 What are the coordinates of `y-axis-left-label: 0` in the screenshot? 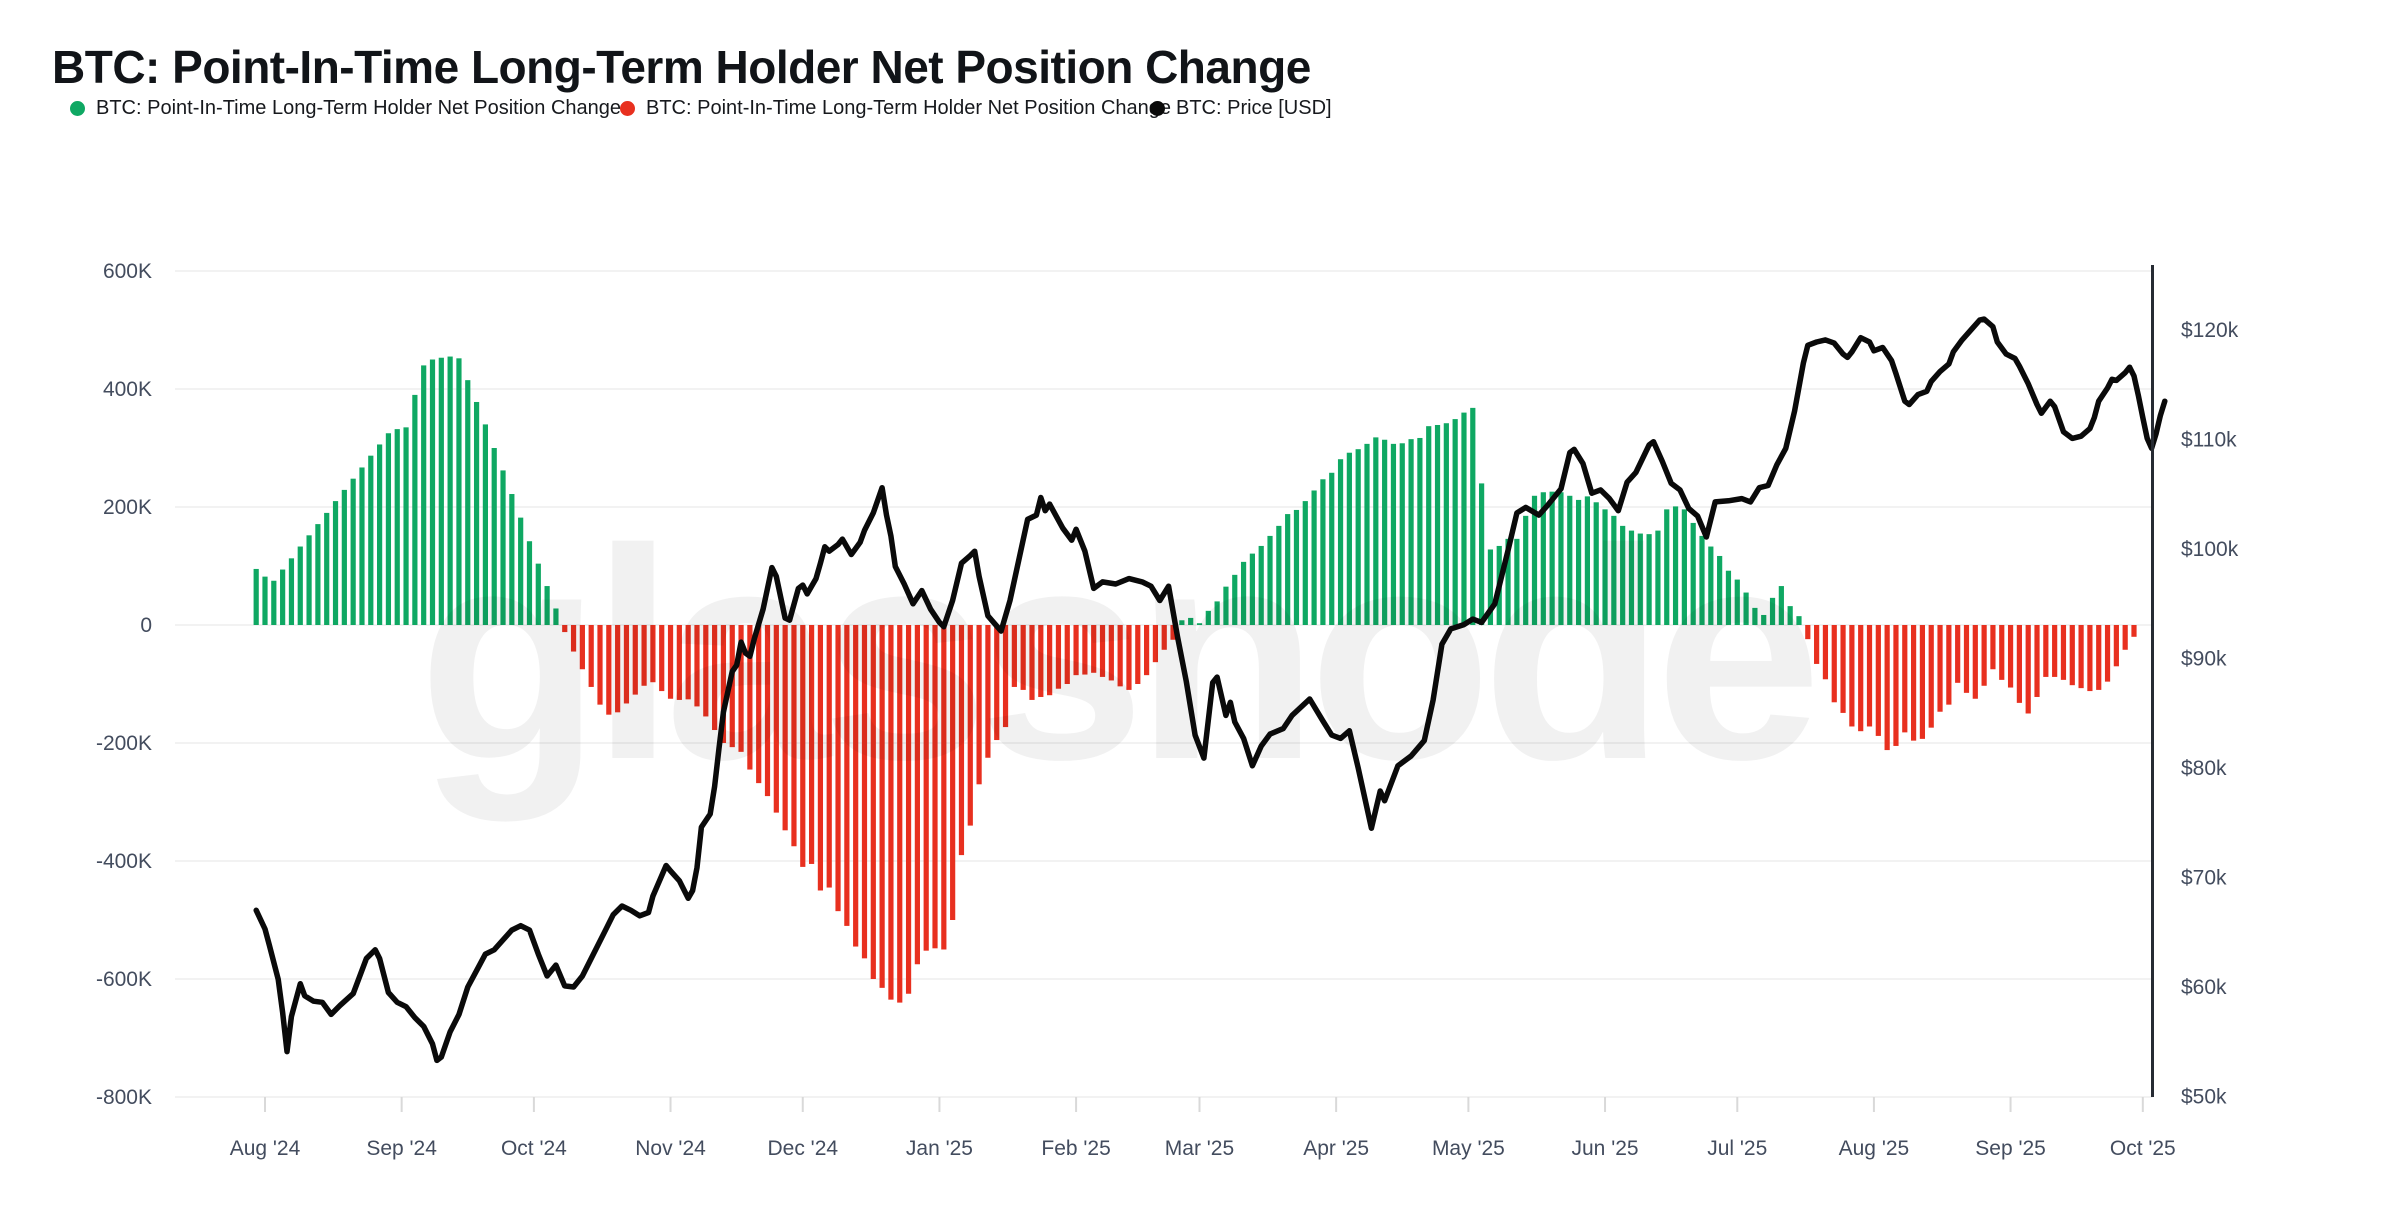 It's located at (146, 625).